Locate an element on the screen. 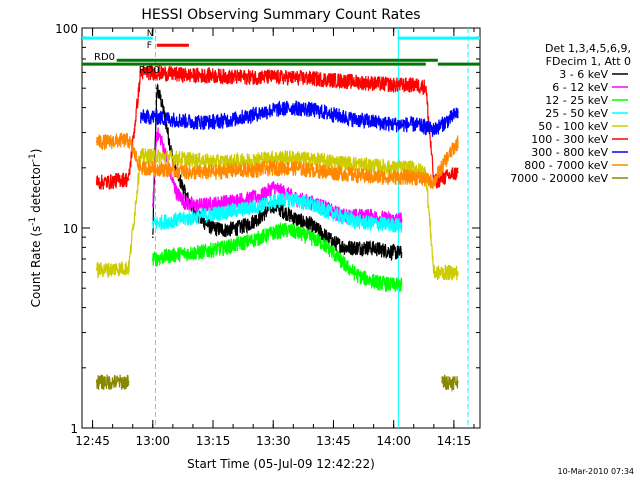 This screenshot has width=640, height=480. series-300-800-keV is located at coordinates (299, 118).